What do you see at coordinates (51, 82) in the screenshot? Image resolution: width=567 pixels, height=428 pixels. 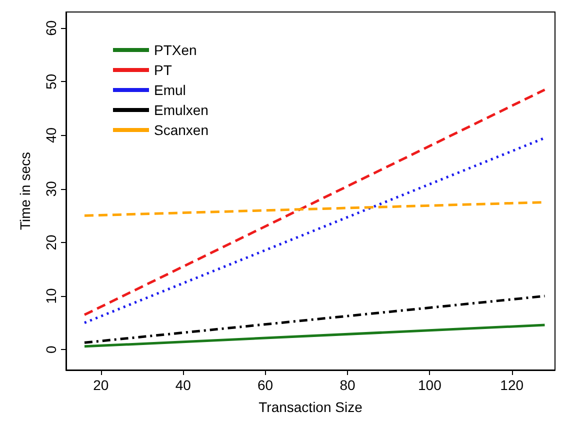 I see `y-tick-label: 50` at bounding box center [51, 82].